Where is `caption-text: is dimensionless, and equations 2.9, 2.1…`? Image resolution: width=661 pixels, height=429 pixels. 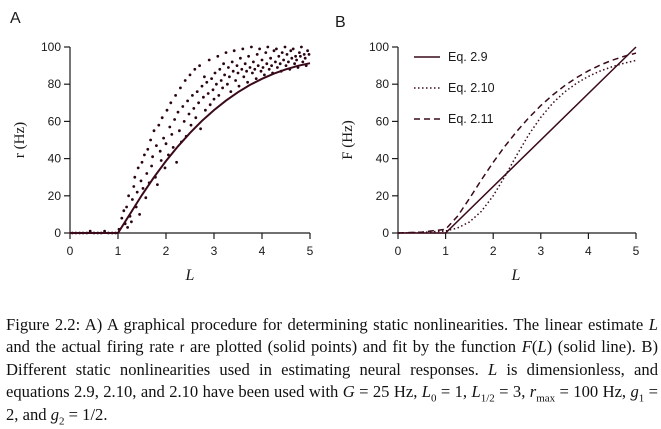
caption-text: is dimensionless, and equations 2.9, 2.1… is located at coordinates (332, 380).